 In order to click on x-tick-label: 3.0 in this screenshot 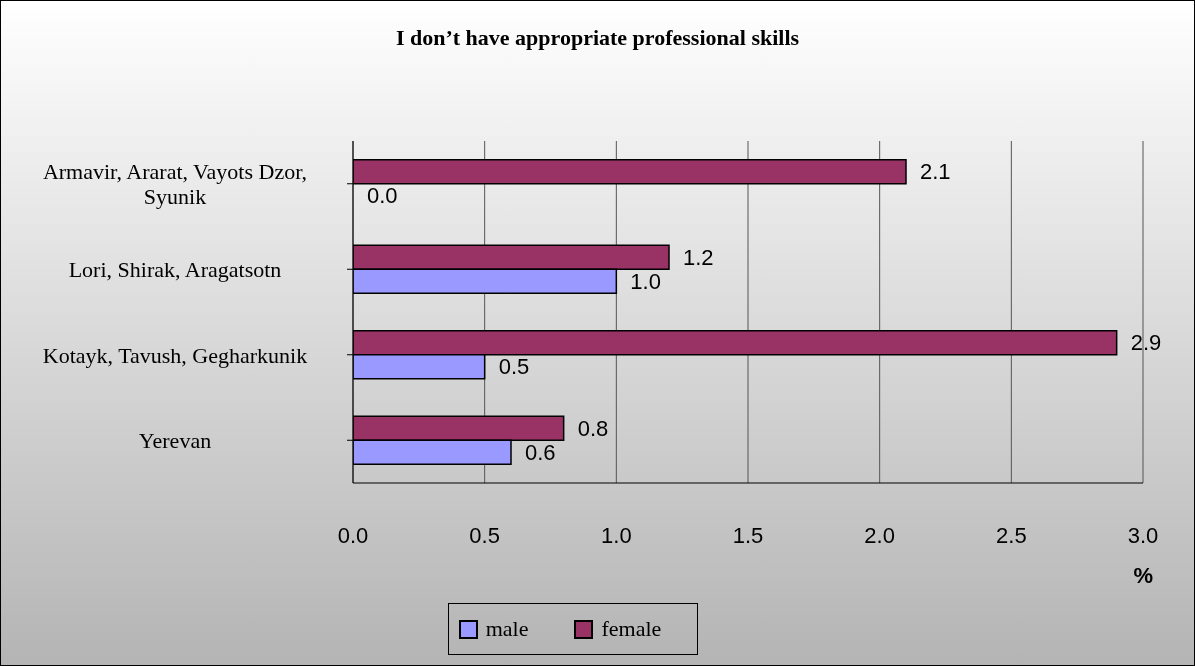, I will do `click(1143, 535)`.